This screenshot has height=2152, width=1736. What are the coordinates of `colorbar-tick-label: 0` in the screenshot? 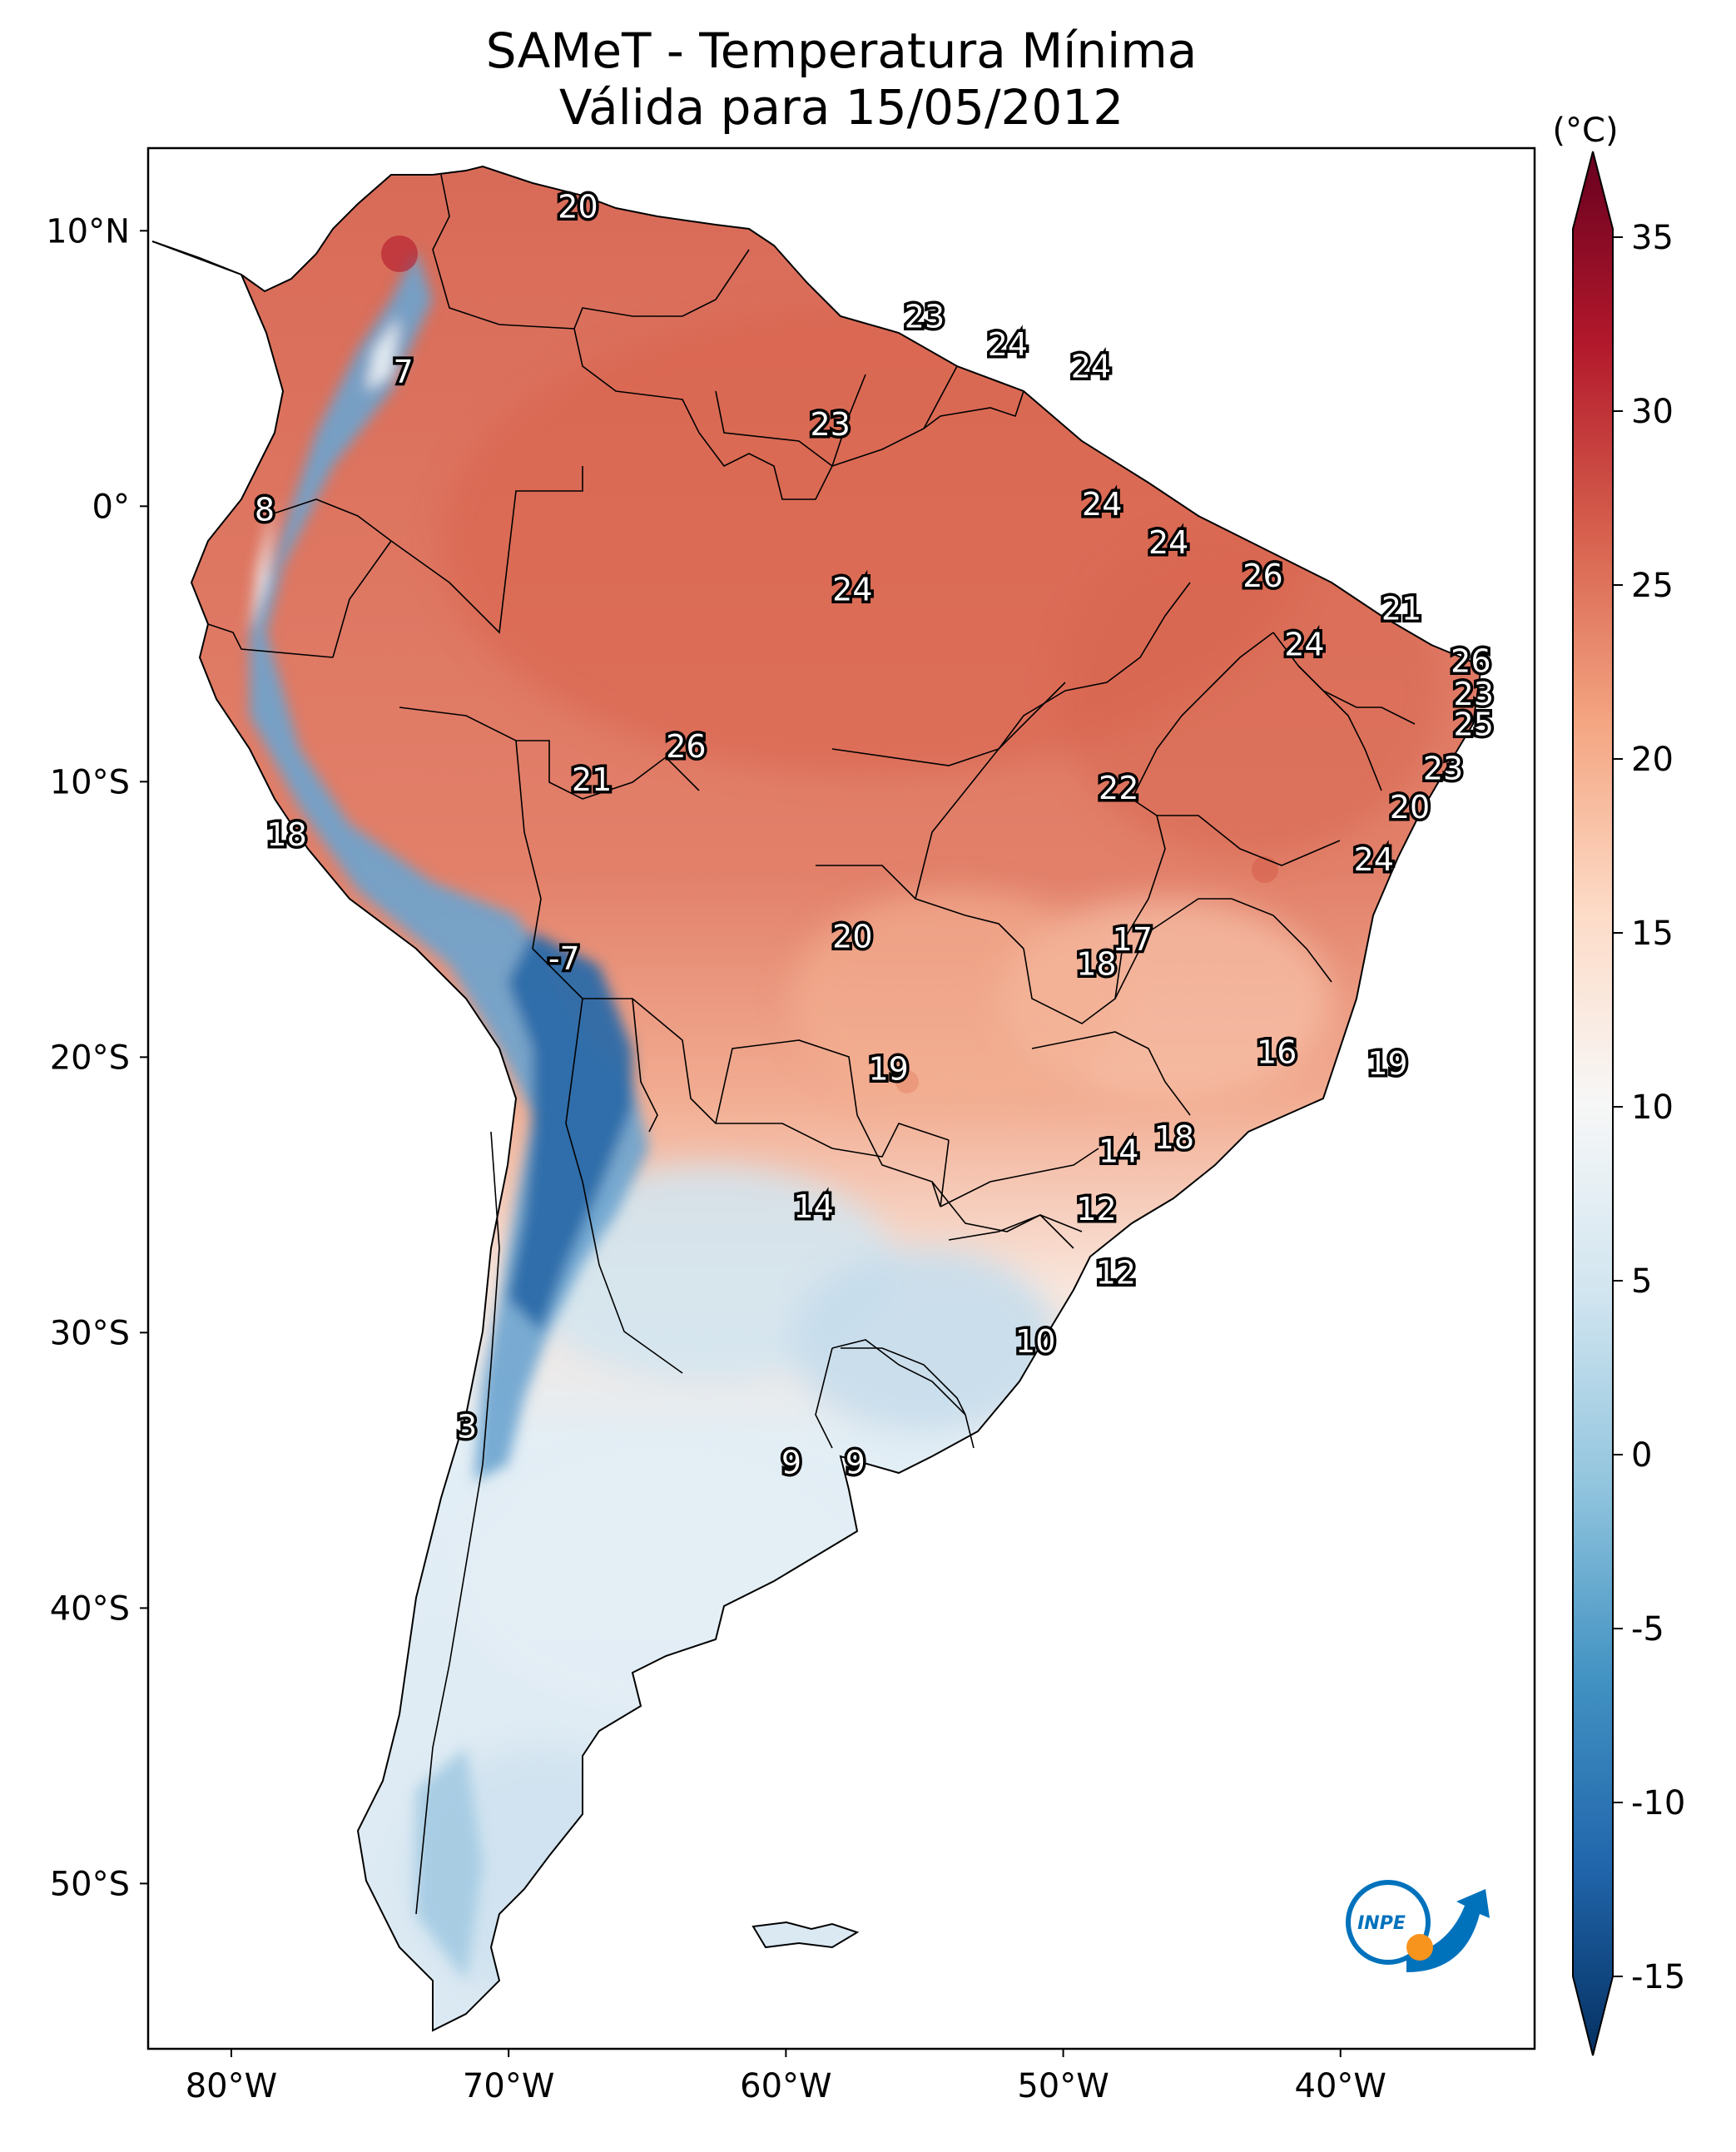 It's located at (1642, 1455).